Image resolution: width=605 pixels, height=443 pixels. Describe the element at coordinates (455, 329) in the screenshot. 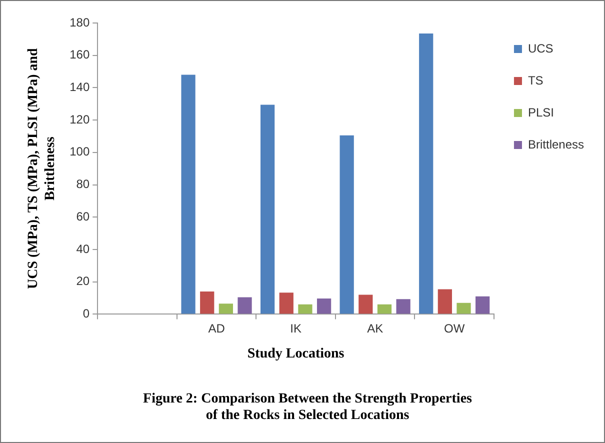

I see `x-tick-label: OW` at that location.